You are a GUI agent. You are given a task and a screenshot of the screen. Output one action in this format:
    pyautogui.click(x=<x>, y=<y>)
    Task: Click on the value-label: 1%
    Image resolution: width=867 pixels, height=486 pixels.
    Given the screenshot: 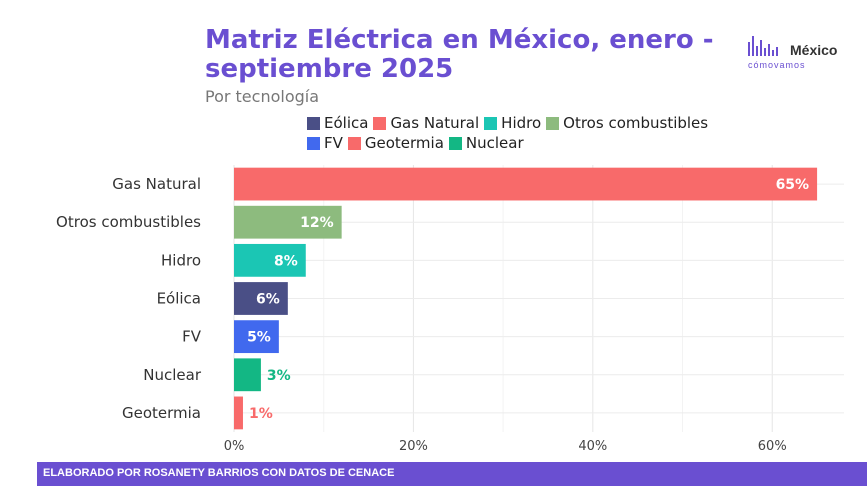 What is the action you would take?
    pyautogui.click(x=261, y=414)
    